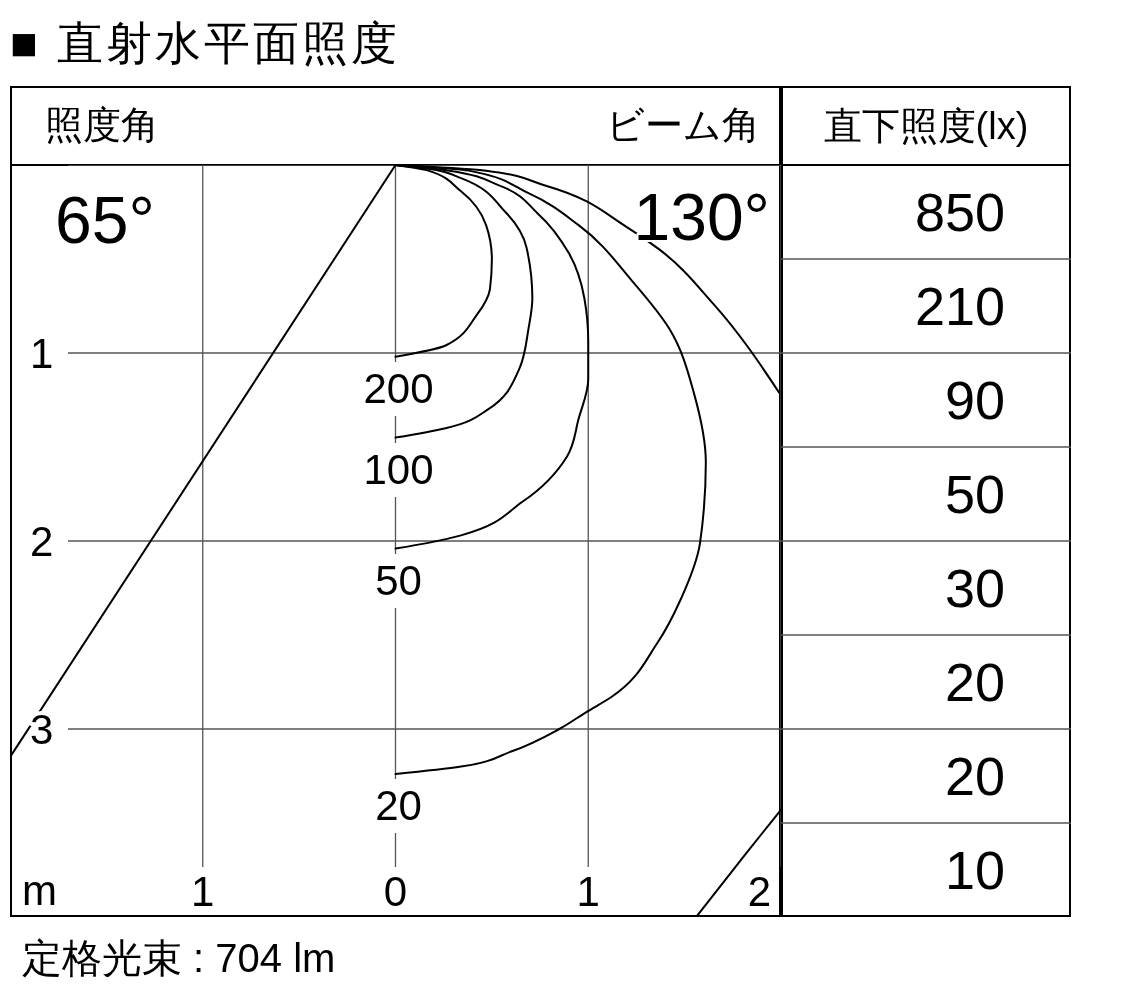 The height and width of the screenshot is (999, 1122). Describe the element at coordinates (974, 400) in the screenshot. I see `data-label: 90` at that location.